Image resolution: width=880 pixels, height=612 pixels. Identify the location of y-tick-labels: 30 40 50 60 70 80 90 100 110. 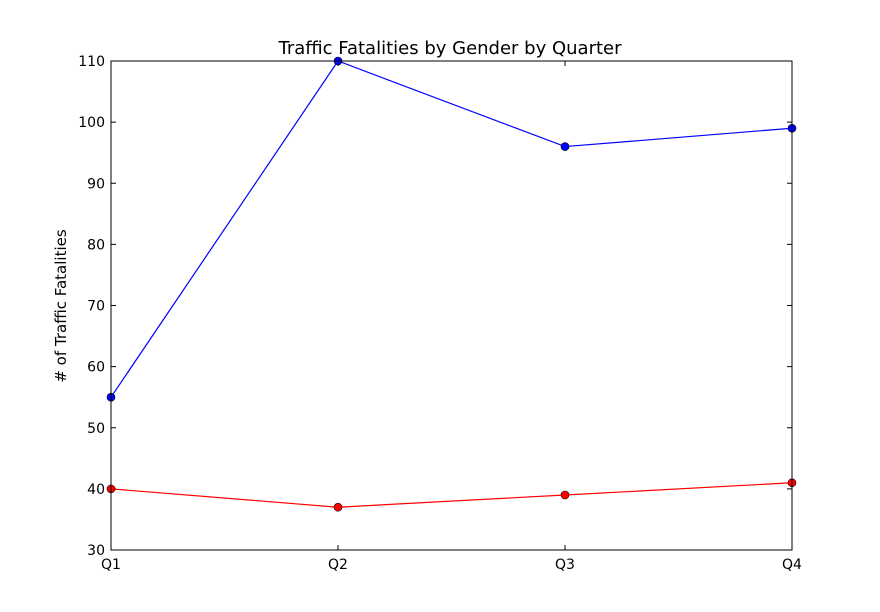
(91, 306).